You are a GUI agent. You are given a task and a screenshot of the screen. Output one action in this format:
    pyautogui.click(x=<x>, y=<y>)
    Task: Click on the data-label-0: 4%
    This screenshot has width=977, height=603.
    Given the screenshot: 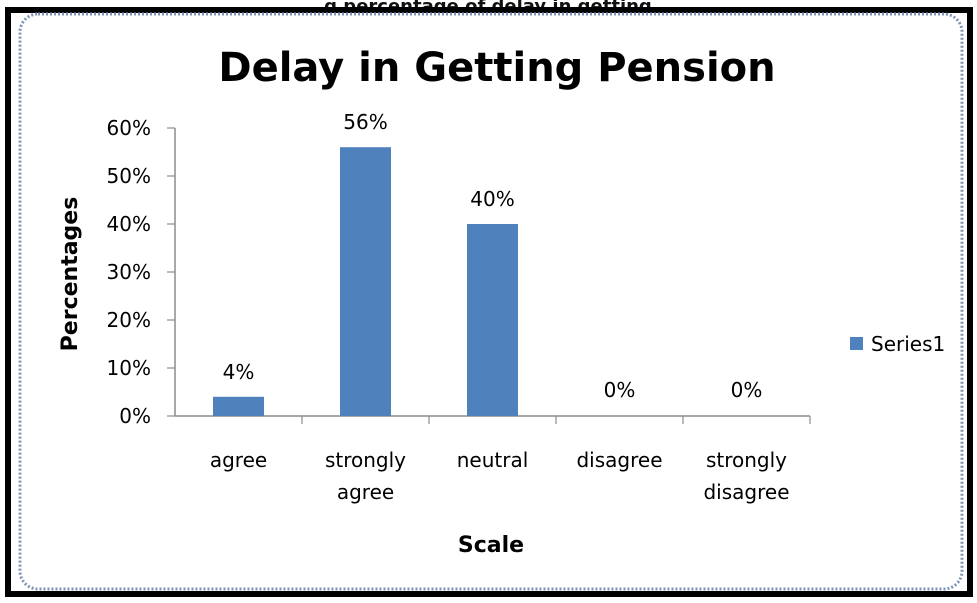 What is the action you would take?
    pyautogui.click(x=239, y=372)
    